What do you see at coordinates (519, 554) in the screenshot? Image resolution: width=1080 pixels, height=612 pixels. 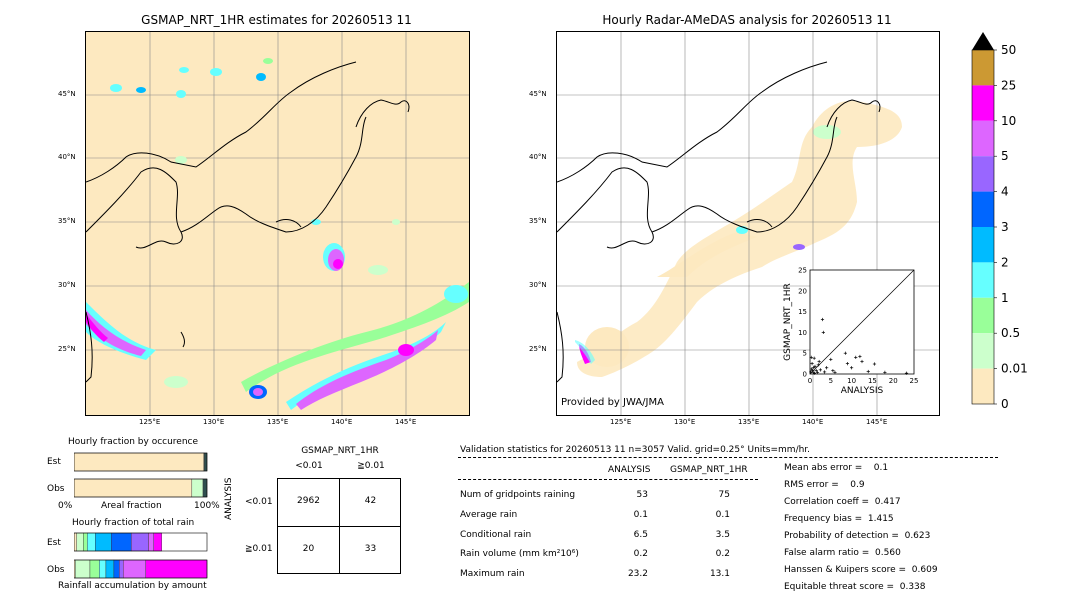 I see `stat-label-3: Rain volume (mm km²10⁶)` at bounding box center [519, 554].